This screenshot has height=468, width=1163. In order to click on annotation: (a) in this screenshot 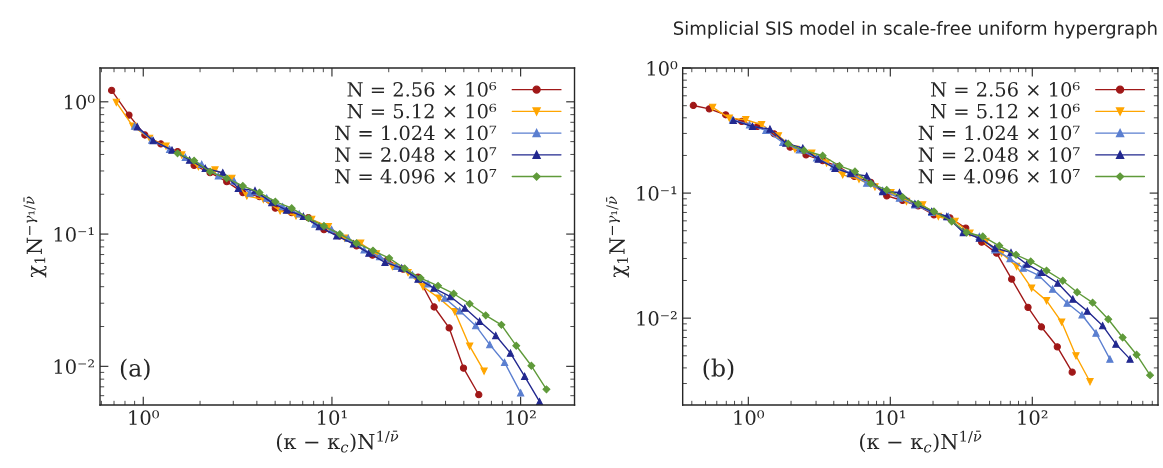, I will do `click(135, 369)`.